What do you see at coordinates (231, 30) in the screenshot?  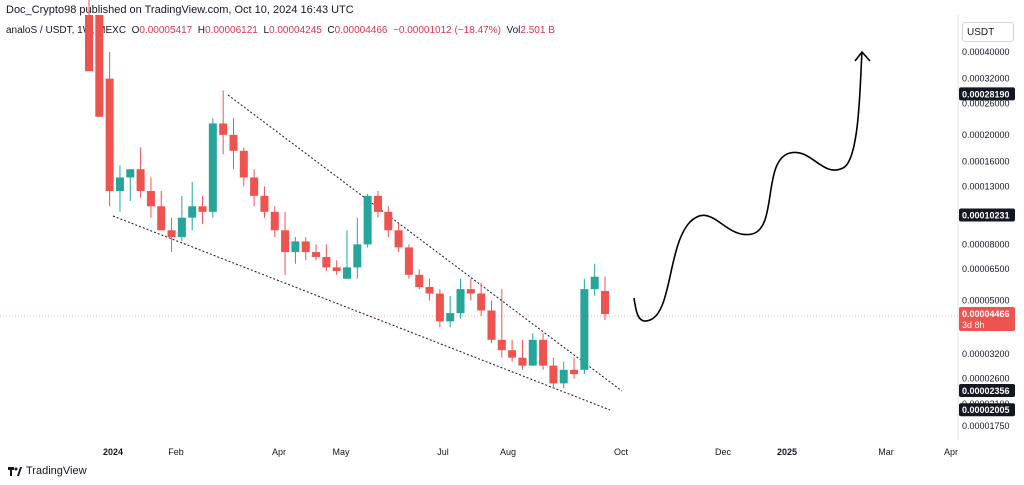 I see `high-value: 0.00006121` at bounding box center [231, 30].